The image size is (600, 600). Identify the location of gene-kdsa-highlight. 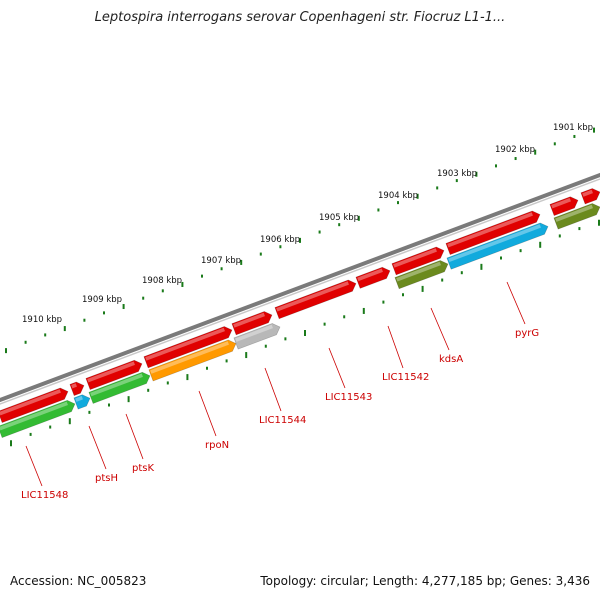
(418, 271).